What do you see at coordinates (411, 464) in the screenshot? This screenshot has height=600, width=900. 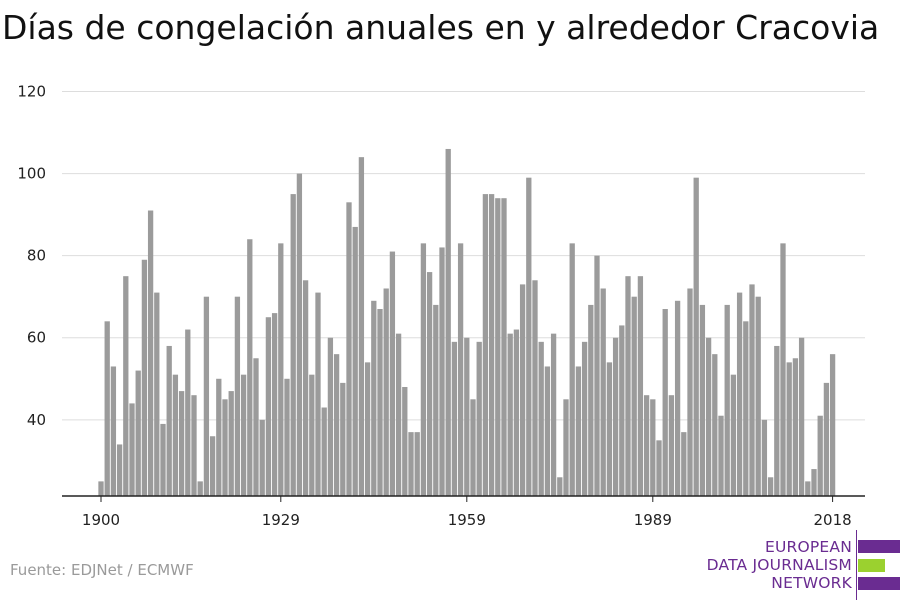 I see `bar-1950` at bounding box center [411, 464].